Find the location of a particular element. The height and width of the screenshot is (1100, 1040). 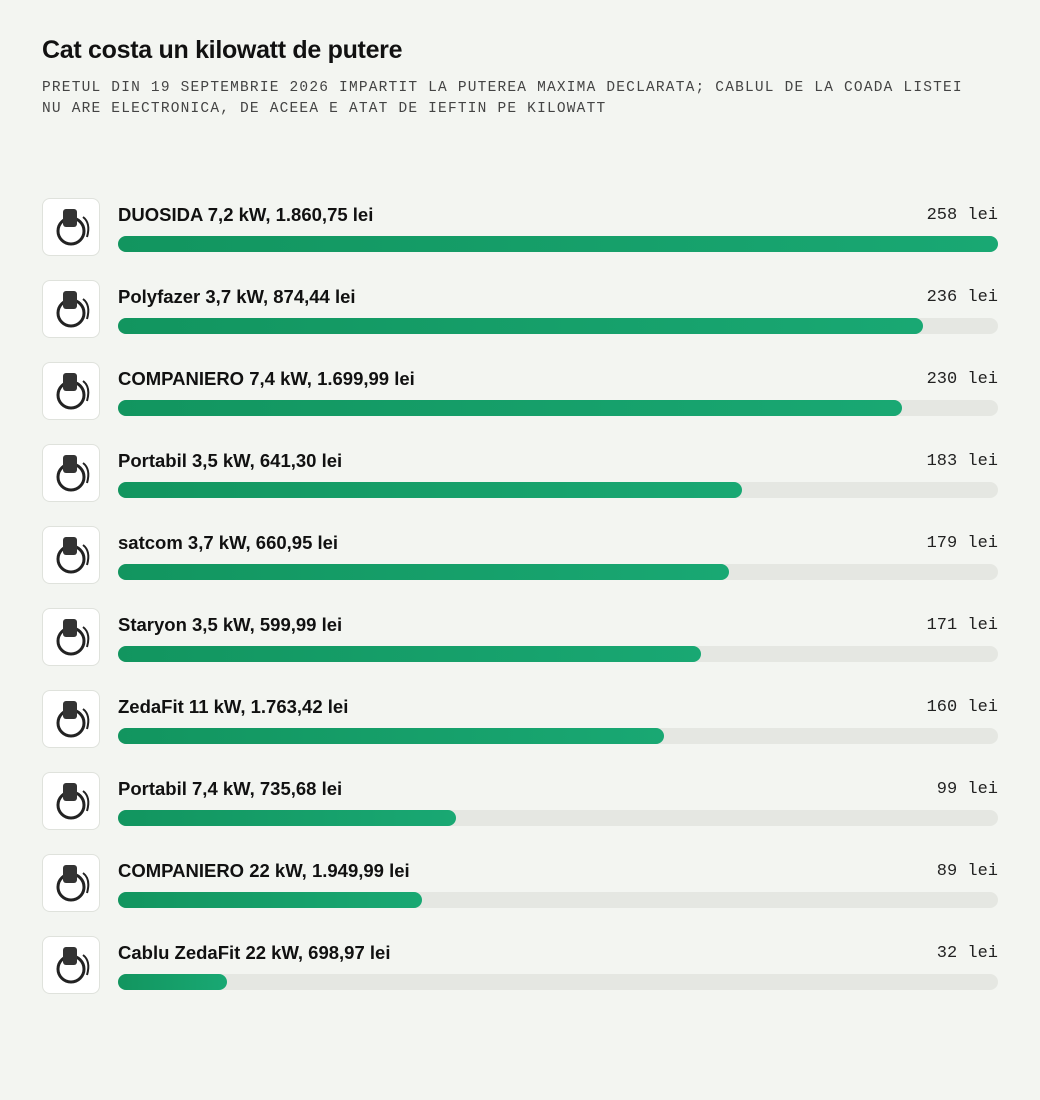

chart-title: Cat costa un kilowatt de putere is located at coordinates (222, 50).